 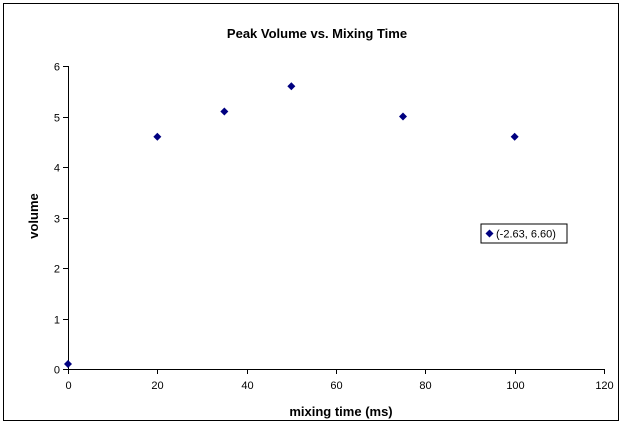 I want to click on y-axis-ticks: 0 1 2 3 4 5 6, so click(x=61, y=219).